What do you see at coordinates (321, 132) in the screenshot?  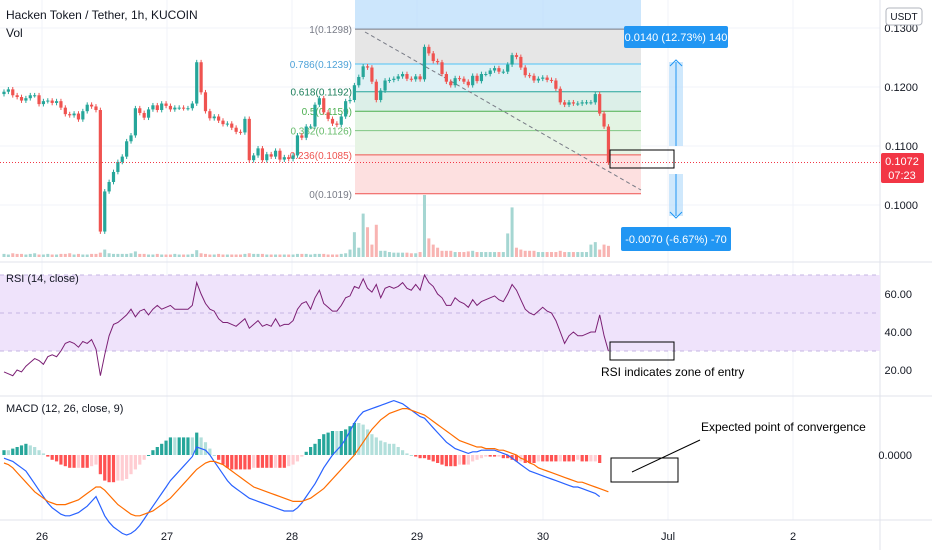 I see `fib-level-label: 0.382(0.1126)` at bounding box center [321, 132].